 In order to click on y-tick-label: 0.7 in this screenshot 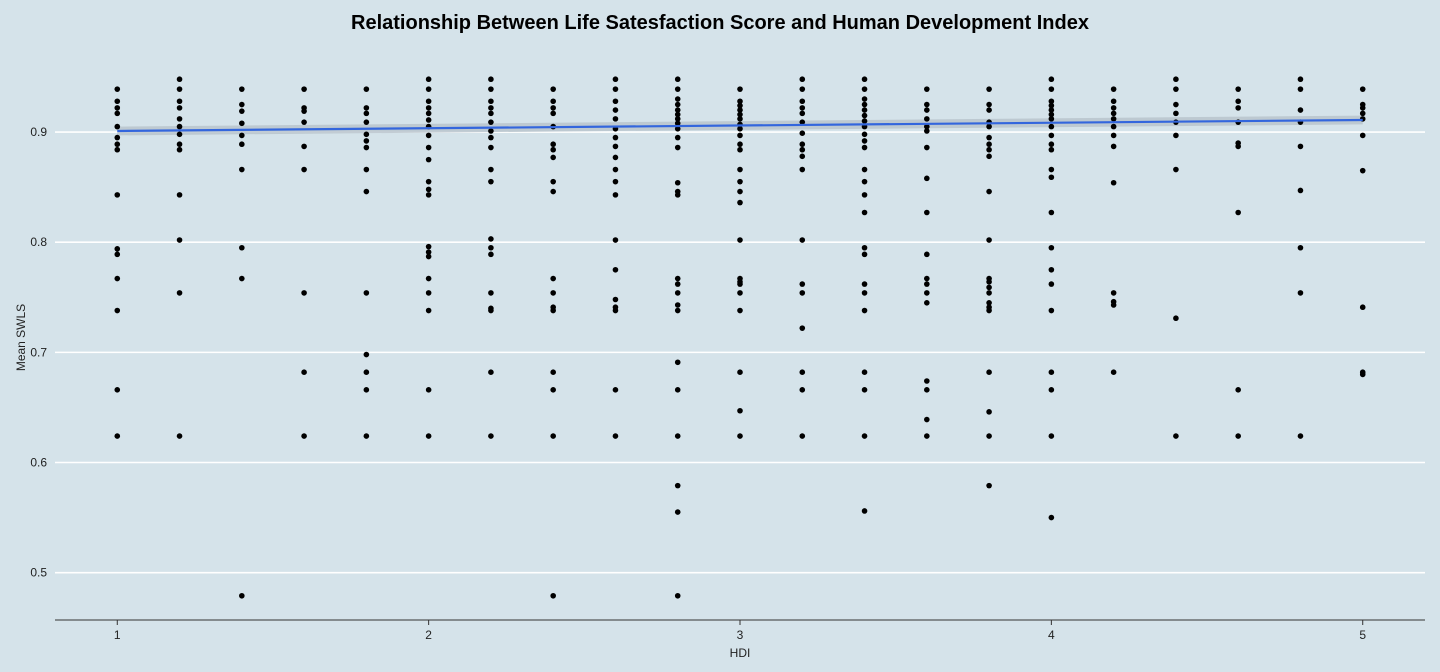, I will do `click(38, 352)`.